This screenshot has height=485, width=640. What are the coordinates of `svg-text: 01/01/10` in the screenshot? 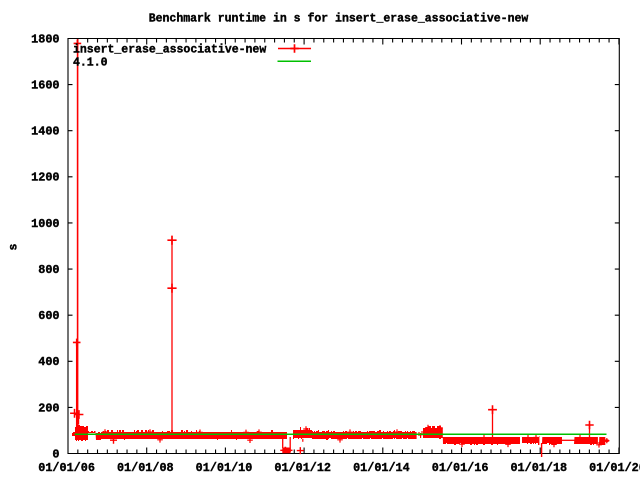 It's located at (224, 468).